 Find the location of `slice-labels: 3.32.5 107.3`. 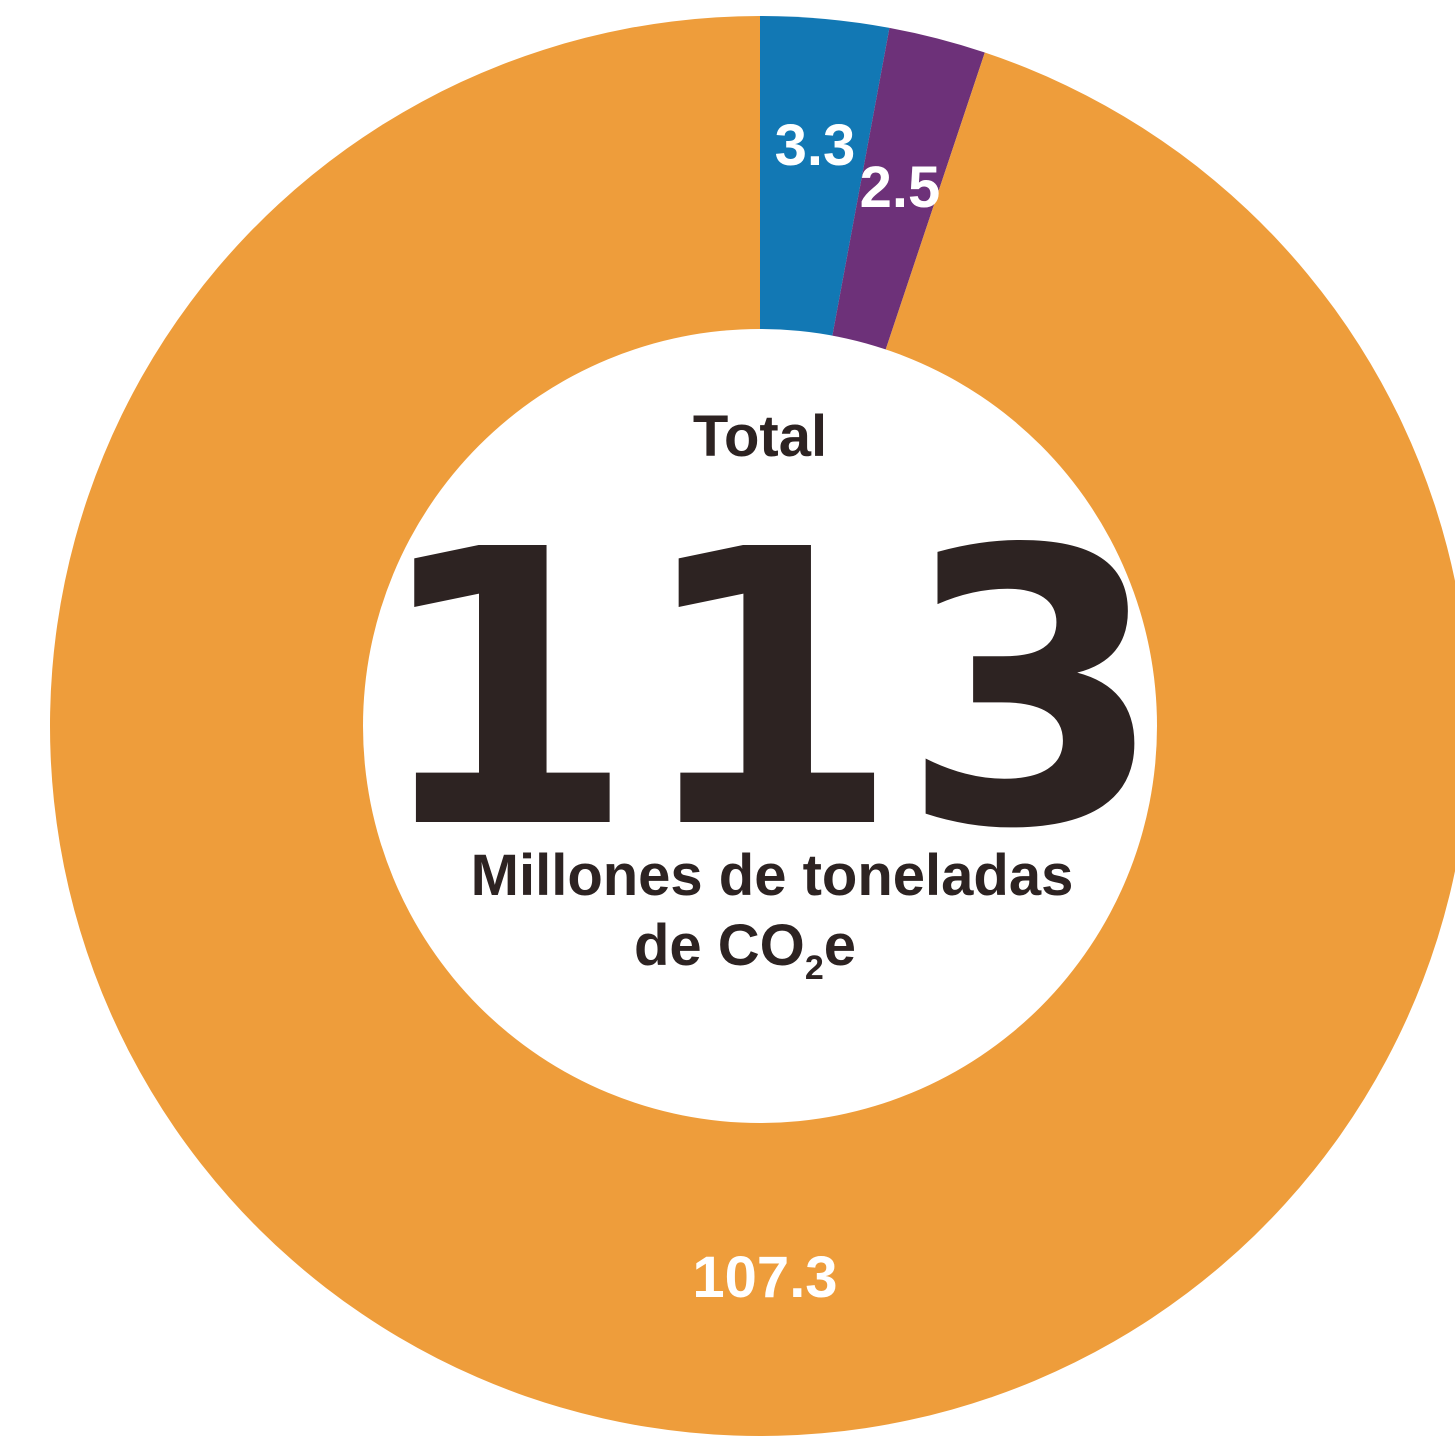

slice-labels: 3.32.5 107.3 is located at coordinates (816, 711).